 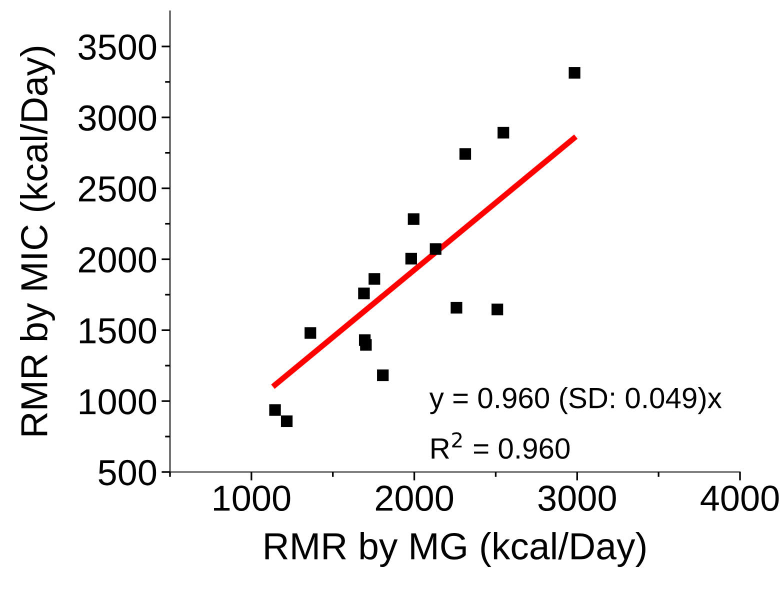 What do you see at coordinates (117, 189) in the screenshot?
I see `y-tick-label: 2500` at bounding box center [117, 189].